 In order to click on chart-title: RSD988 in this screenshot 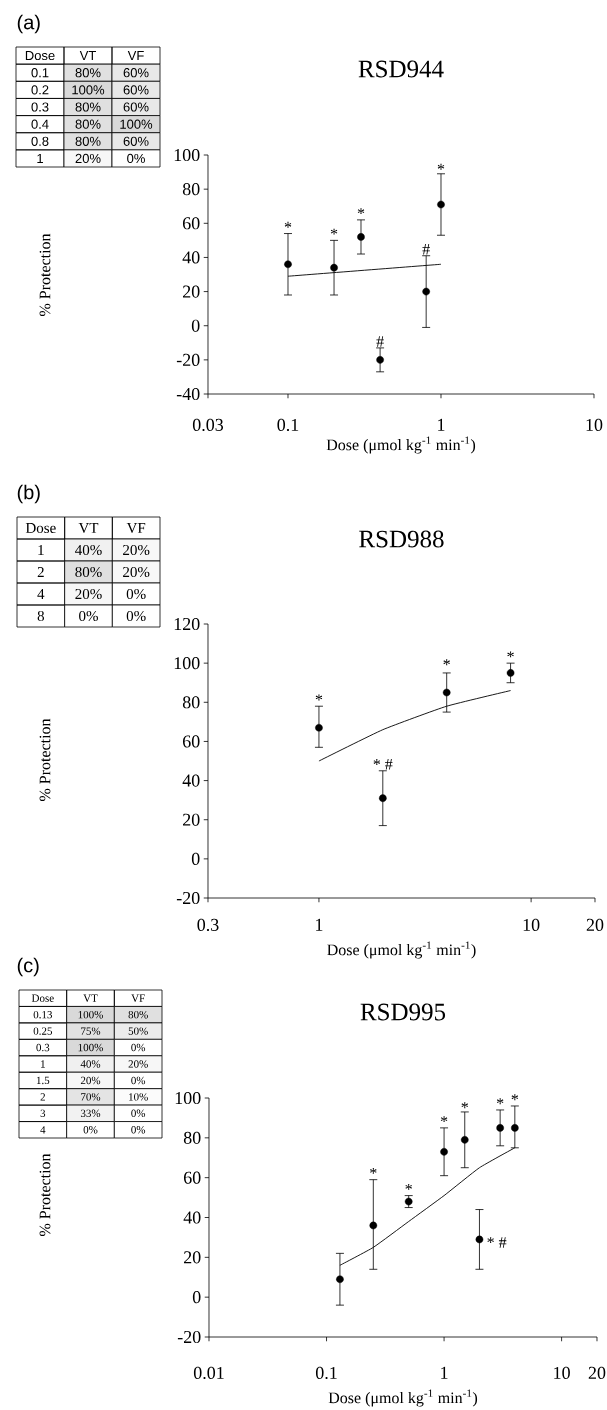, I will do `click(401, 539)`.